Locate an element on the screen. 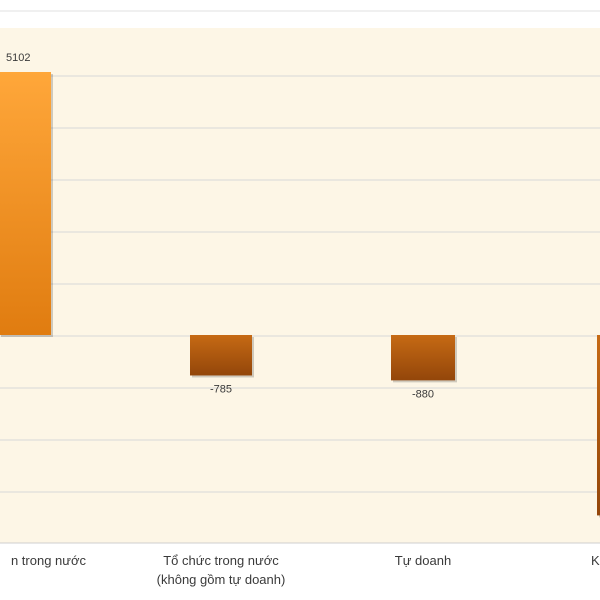 Image resolution: width=600 pixels, height=600 pixels. category-label-2-line-0: Tự doanh is located at coordinates (423, 560).